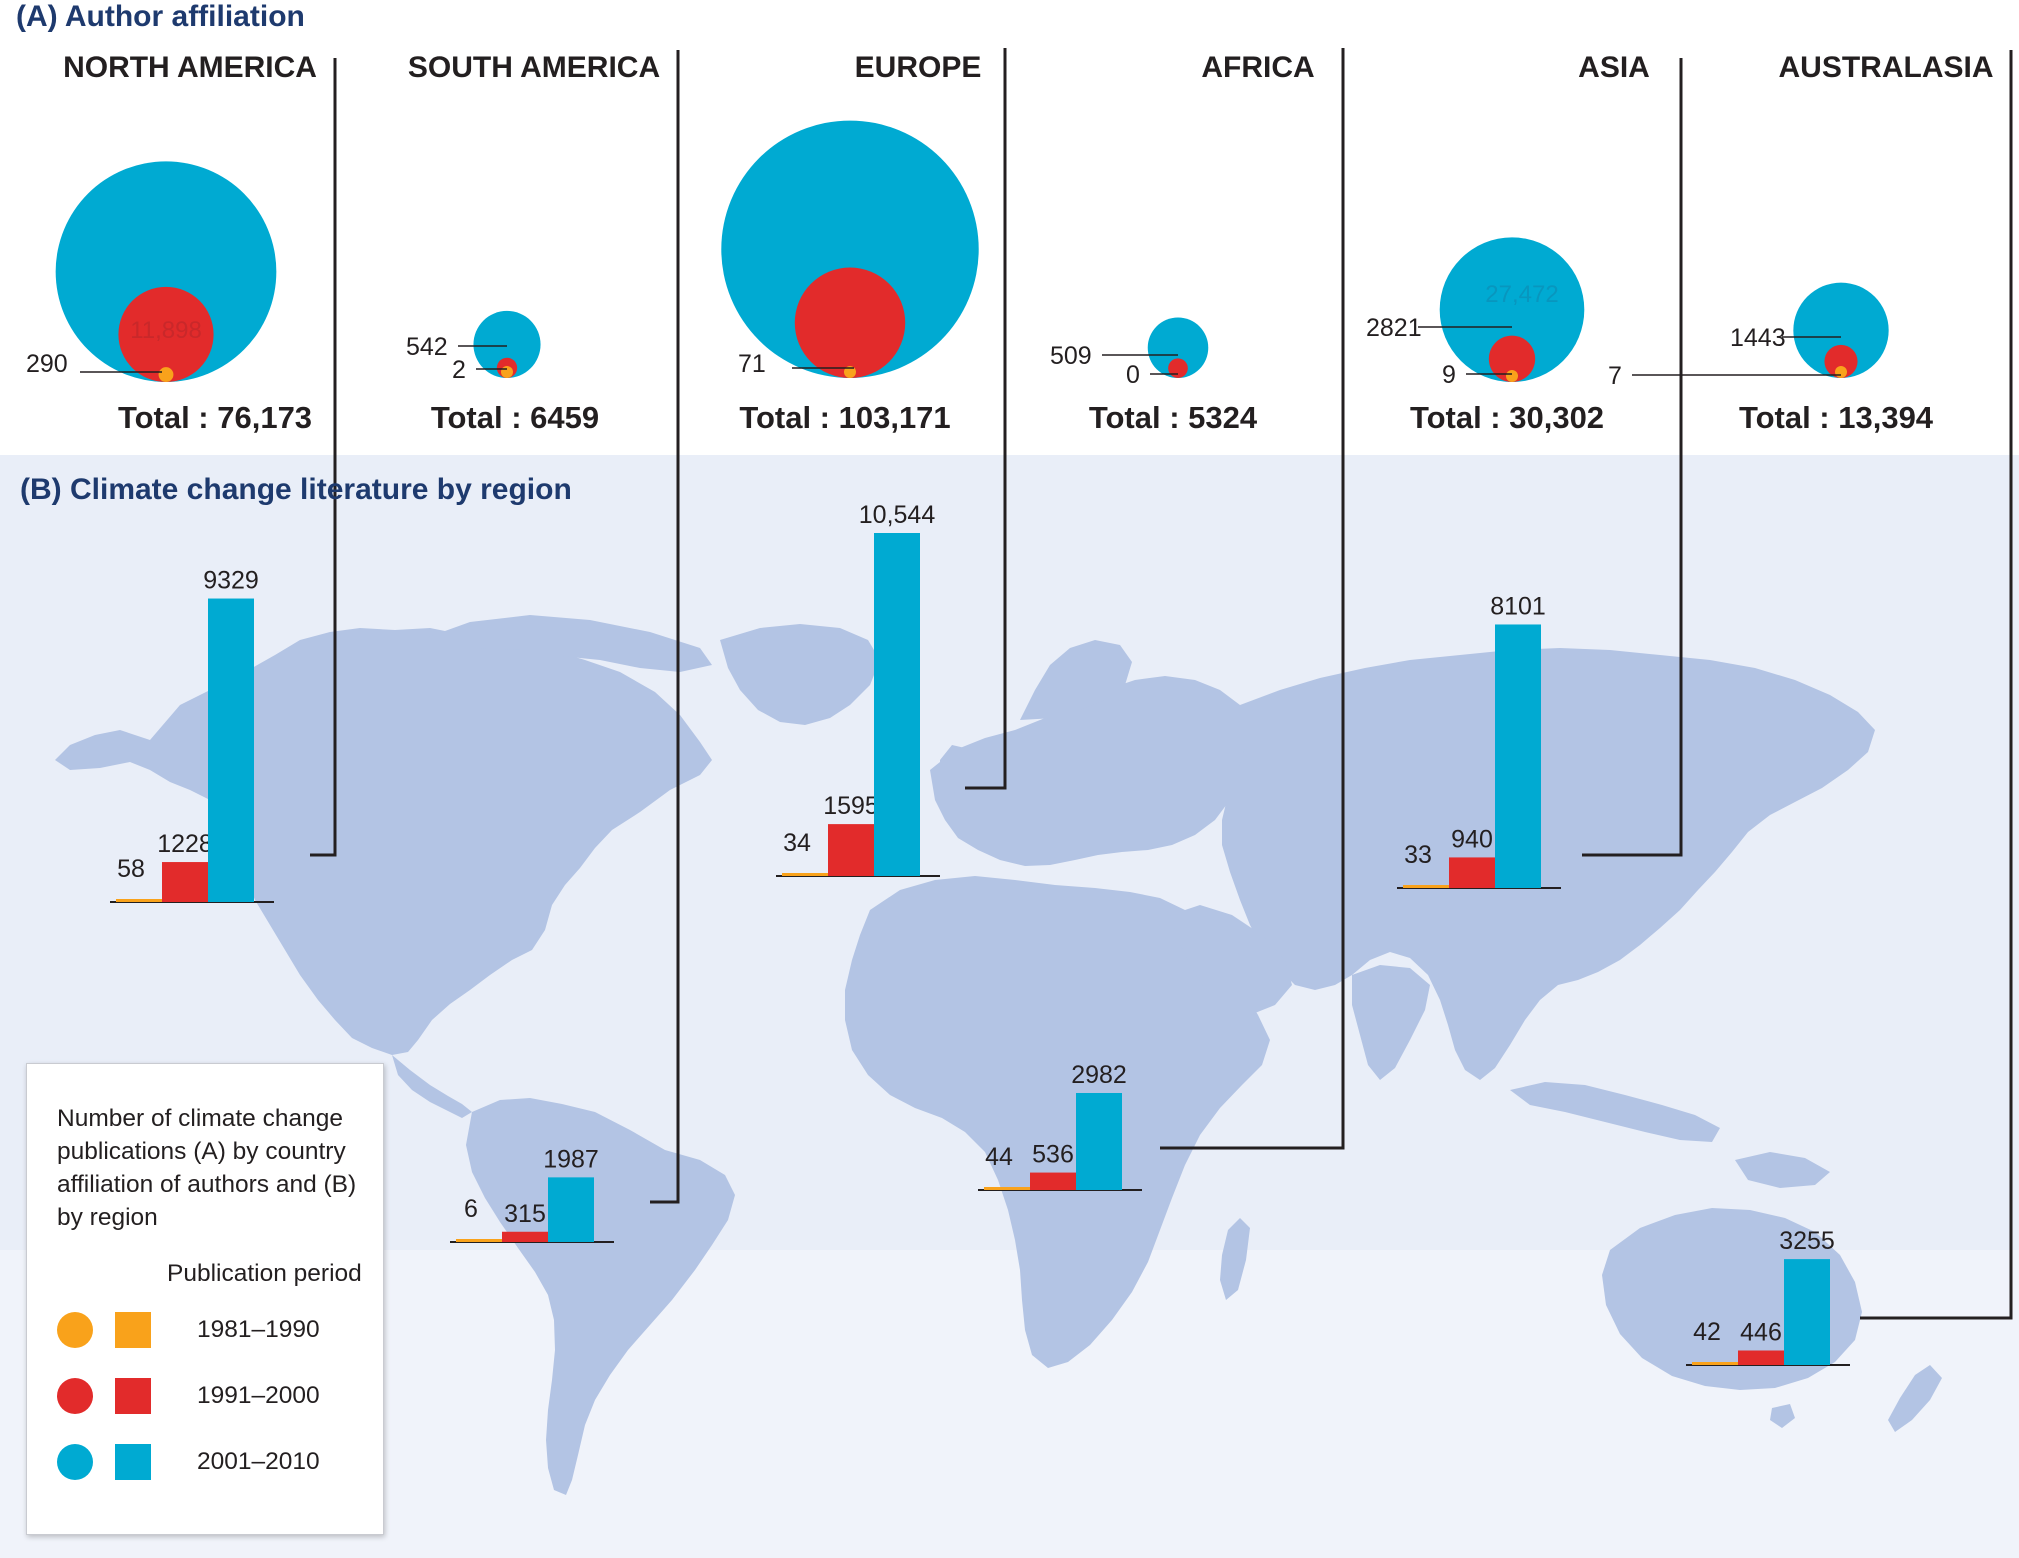 The width and height of the screenshot is (2019, 1558). Describe the element at coordinates (258, 1329) in the screenshot. I see `legend-label-1981: 1981–1990` at that location.